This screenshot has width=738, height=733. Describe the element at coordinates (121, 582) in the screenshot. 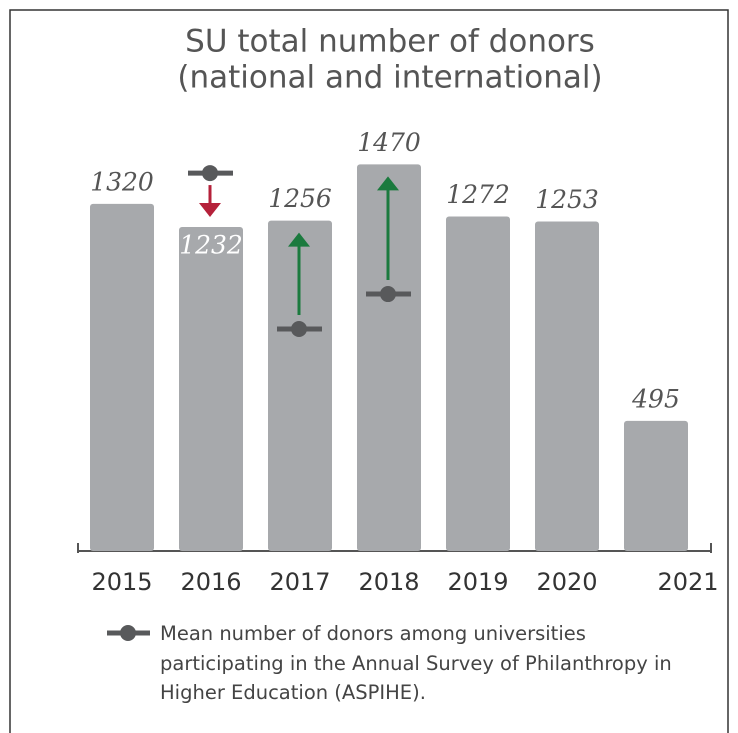

I see `x-tick-label: 2015` at that location.